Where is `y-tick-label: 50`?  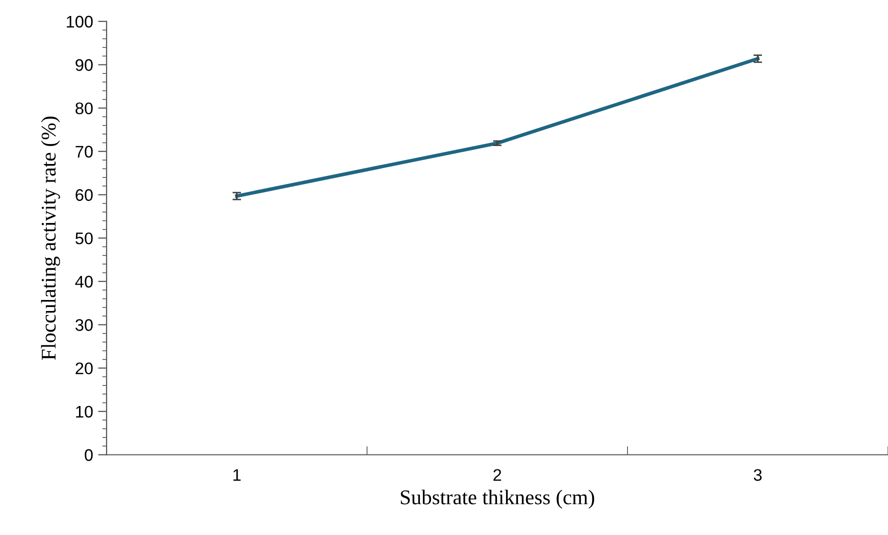 y-tick-label: 50 is located at coordinates (84, 238).